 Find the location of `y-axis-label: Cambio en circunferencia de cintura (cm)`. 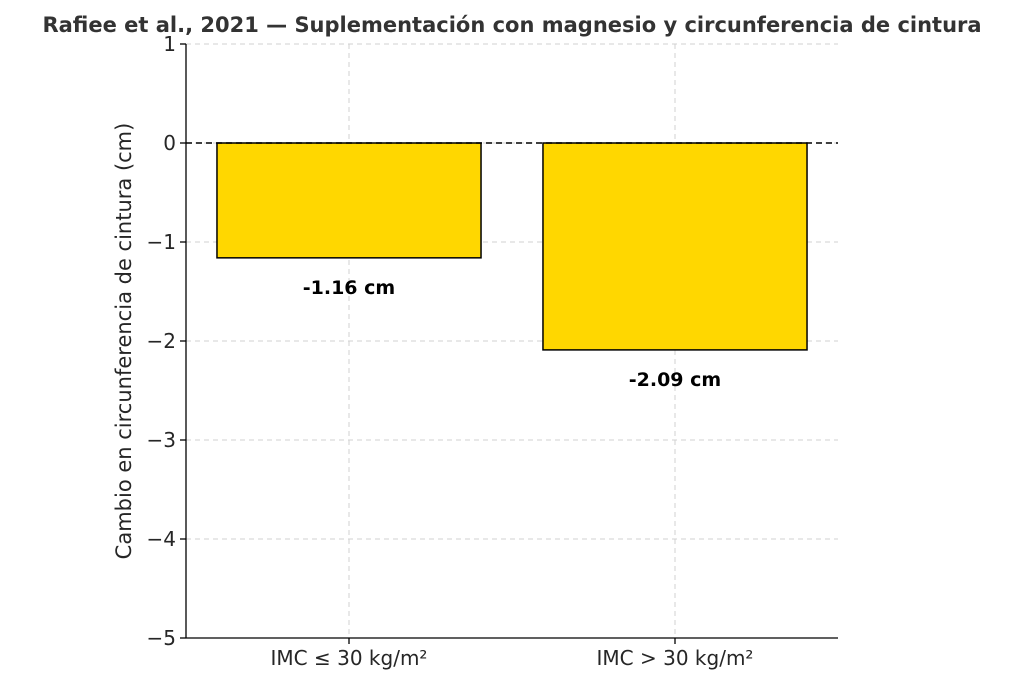

y-axis-label: Cambio en circunferencia de cintura (cm) is located at coordinates (124, 341).